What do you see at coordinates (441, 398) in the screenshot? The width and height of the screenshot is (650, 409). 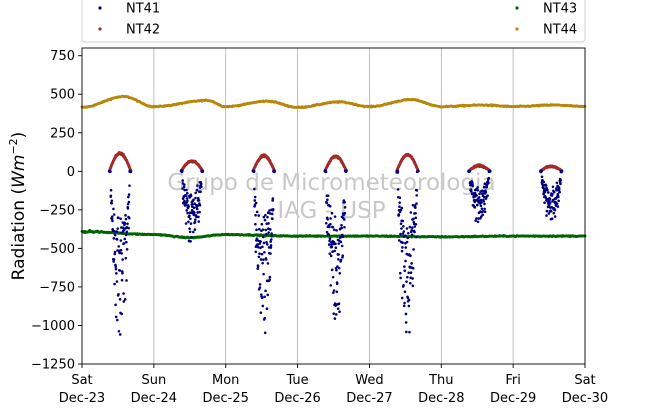 I see `x-tick-label-date: Dec-28` at bounding box center [441, 398].